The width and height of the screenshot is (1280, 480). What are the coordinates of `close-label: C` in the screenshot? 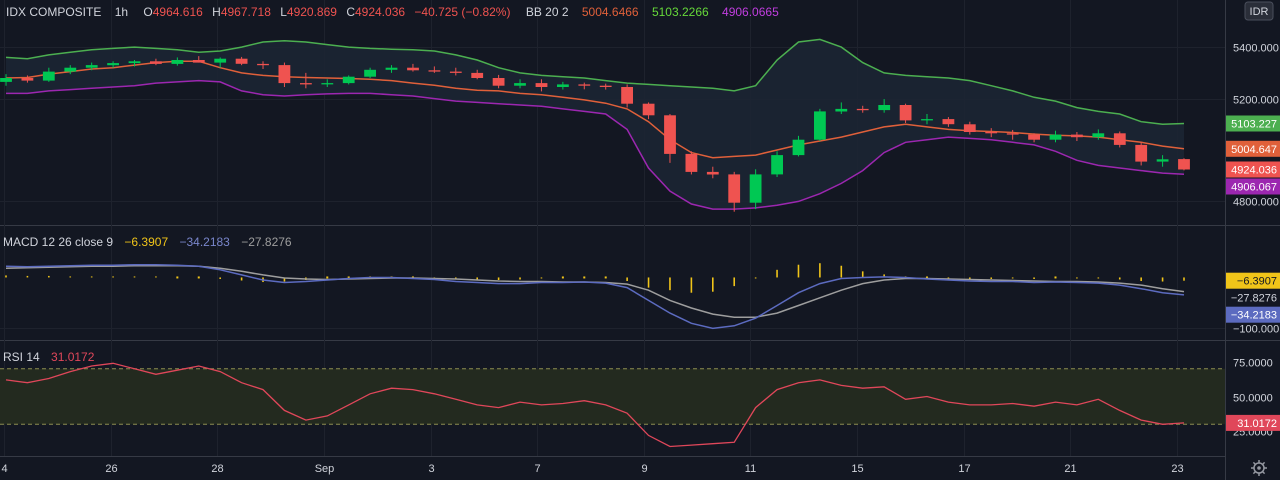 It's located at (350, 12).